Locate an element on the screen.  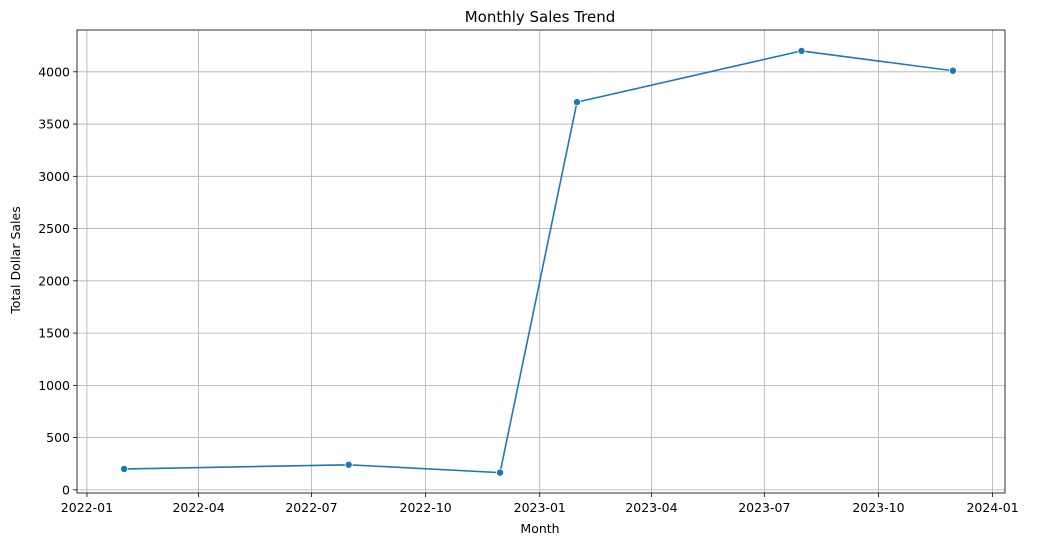
x-tick-label: 2022-07 is located at coordinates (311, 507).